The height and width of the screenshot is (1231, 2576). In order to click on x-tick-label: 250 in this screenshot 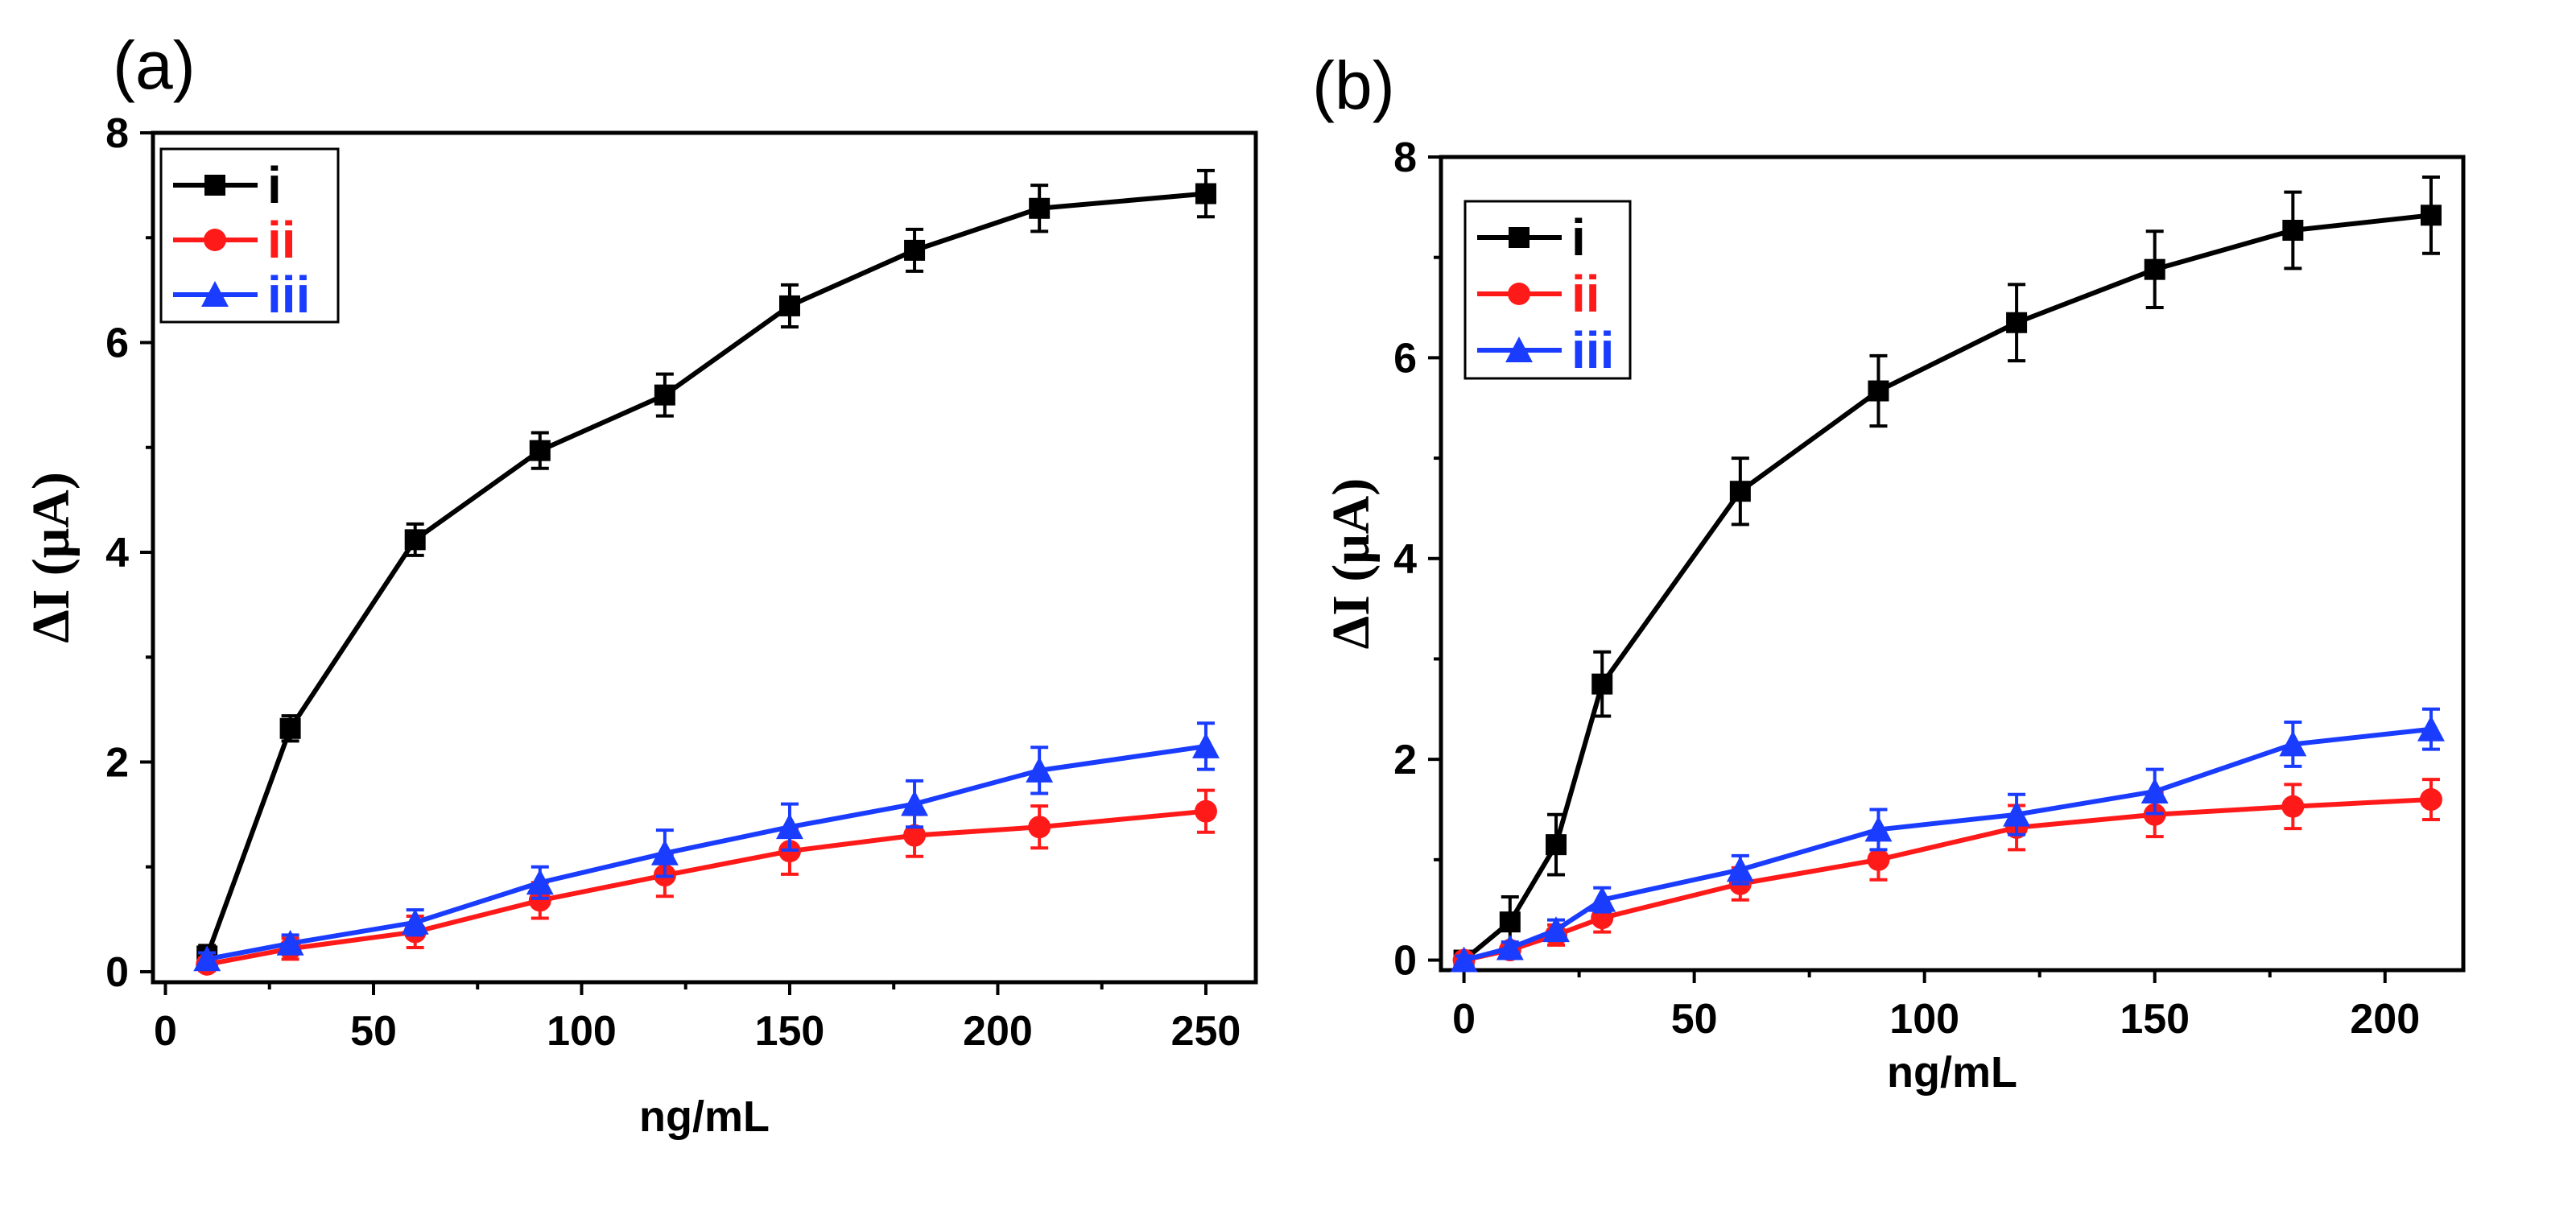, I will do `click(1206, 1031)`.